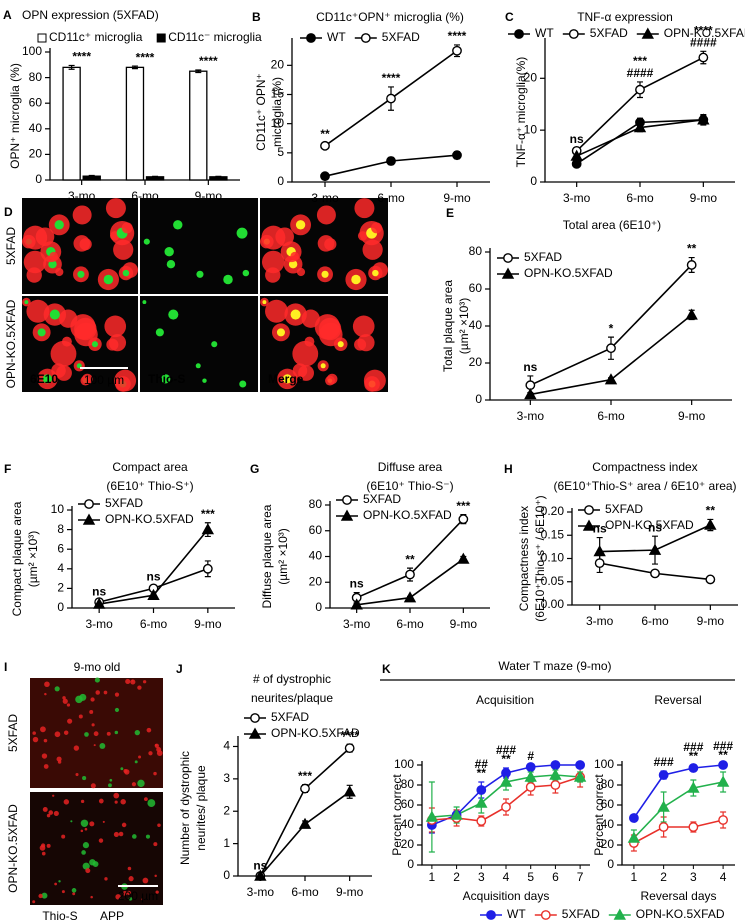  I want to click on y-tick-label: 0.15, so click(553, 534).